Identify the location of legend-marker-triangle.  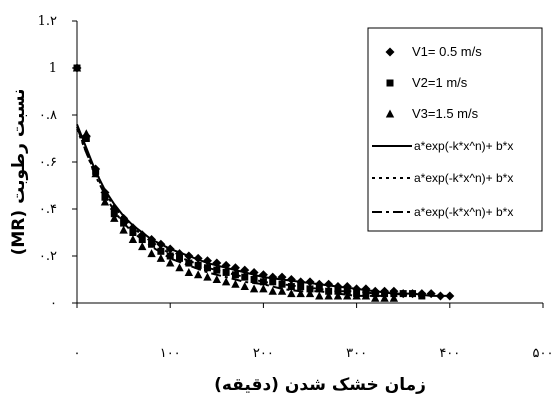
(390, 113).